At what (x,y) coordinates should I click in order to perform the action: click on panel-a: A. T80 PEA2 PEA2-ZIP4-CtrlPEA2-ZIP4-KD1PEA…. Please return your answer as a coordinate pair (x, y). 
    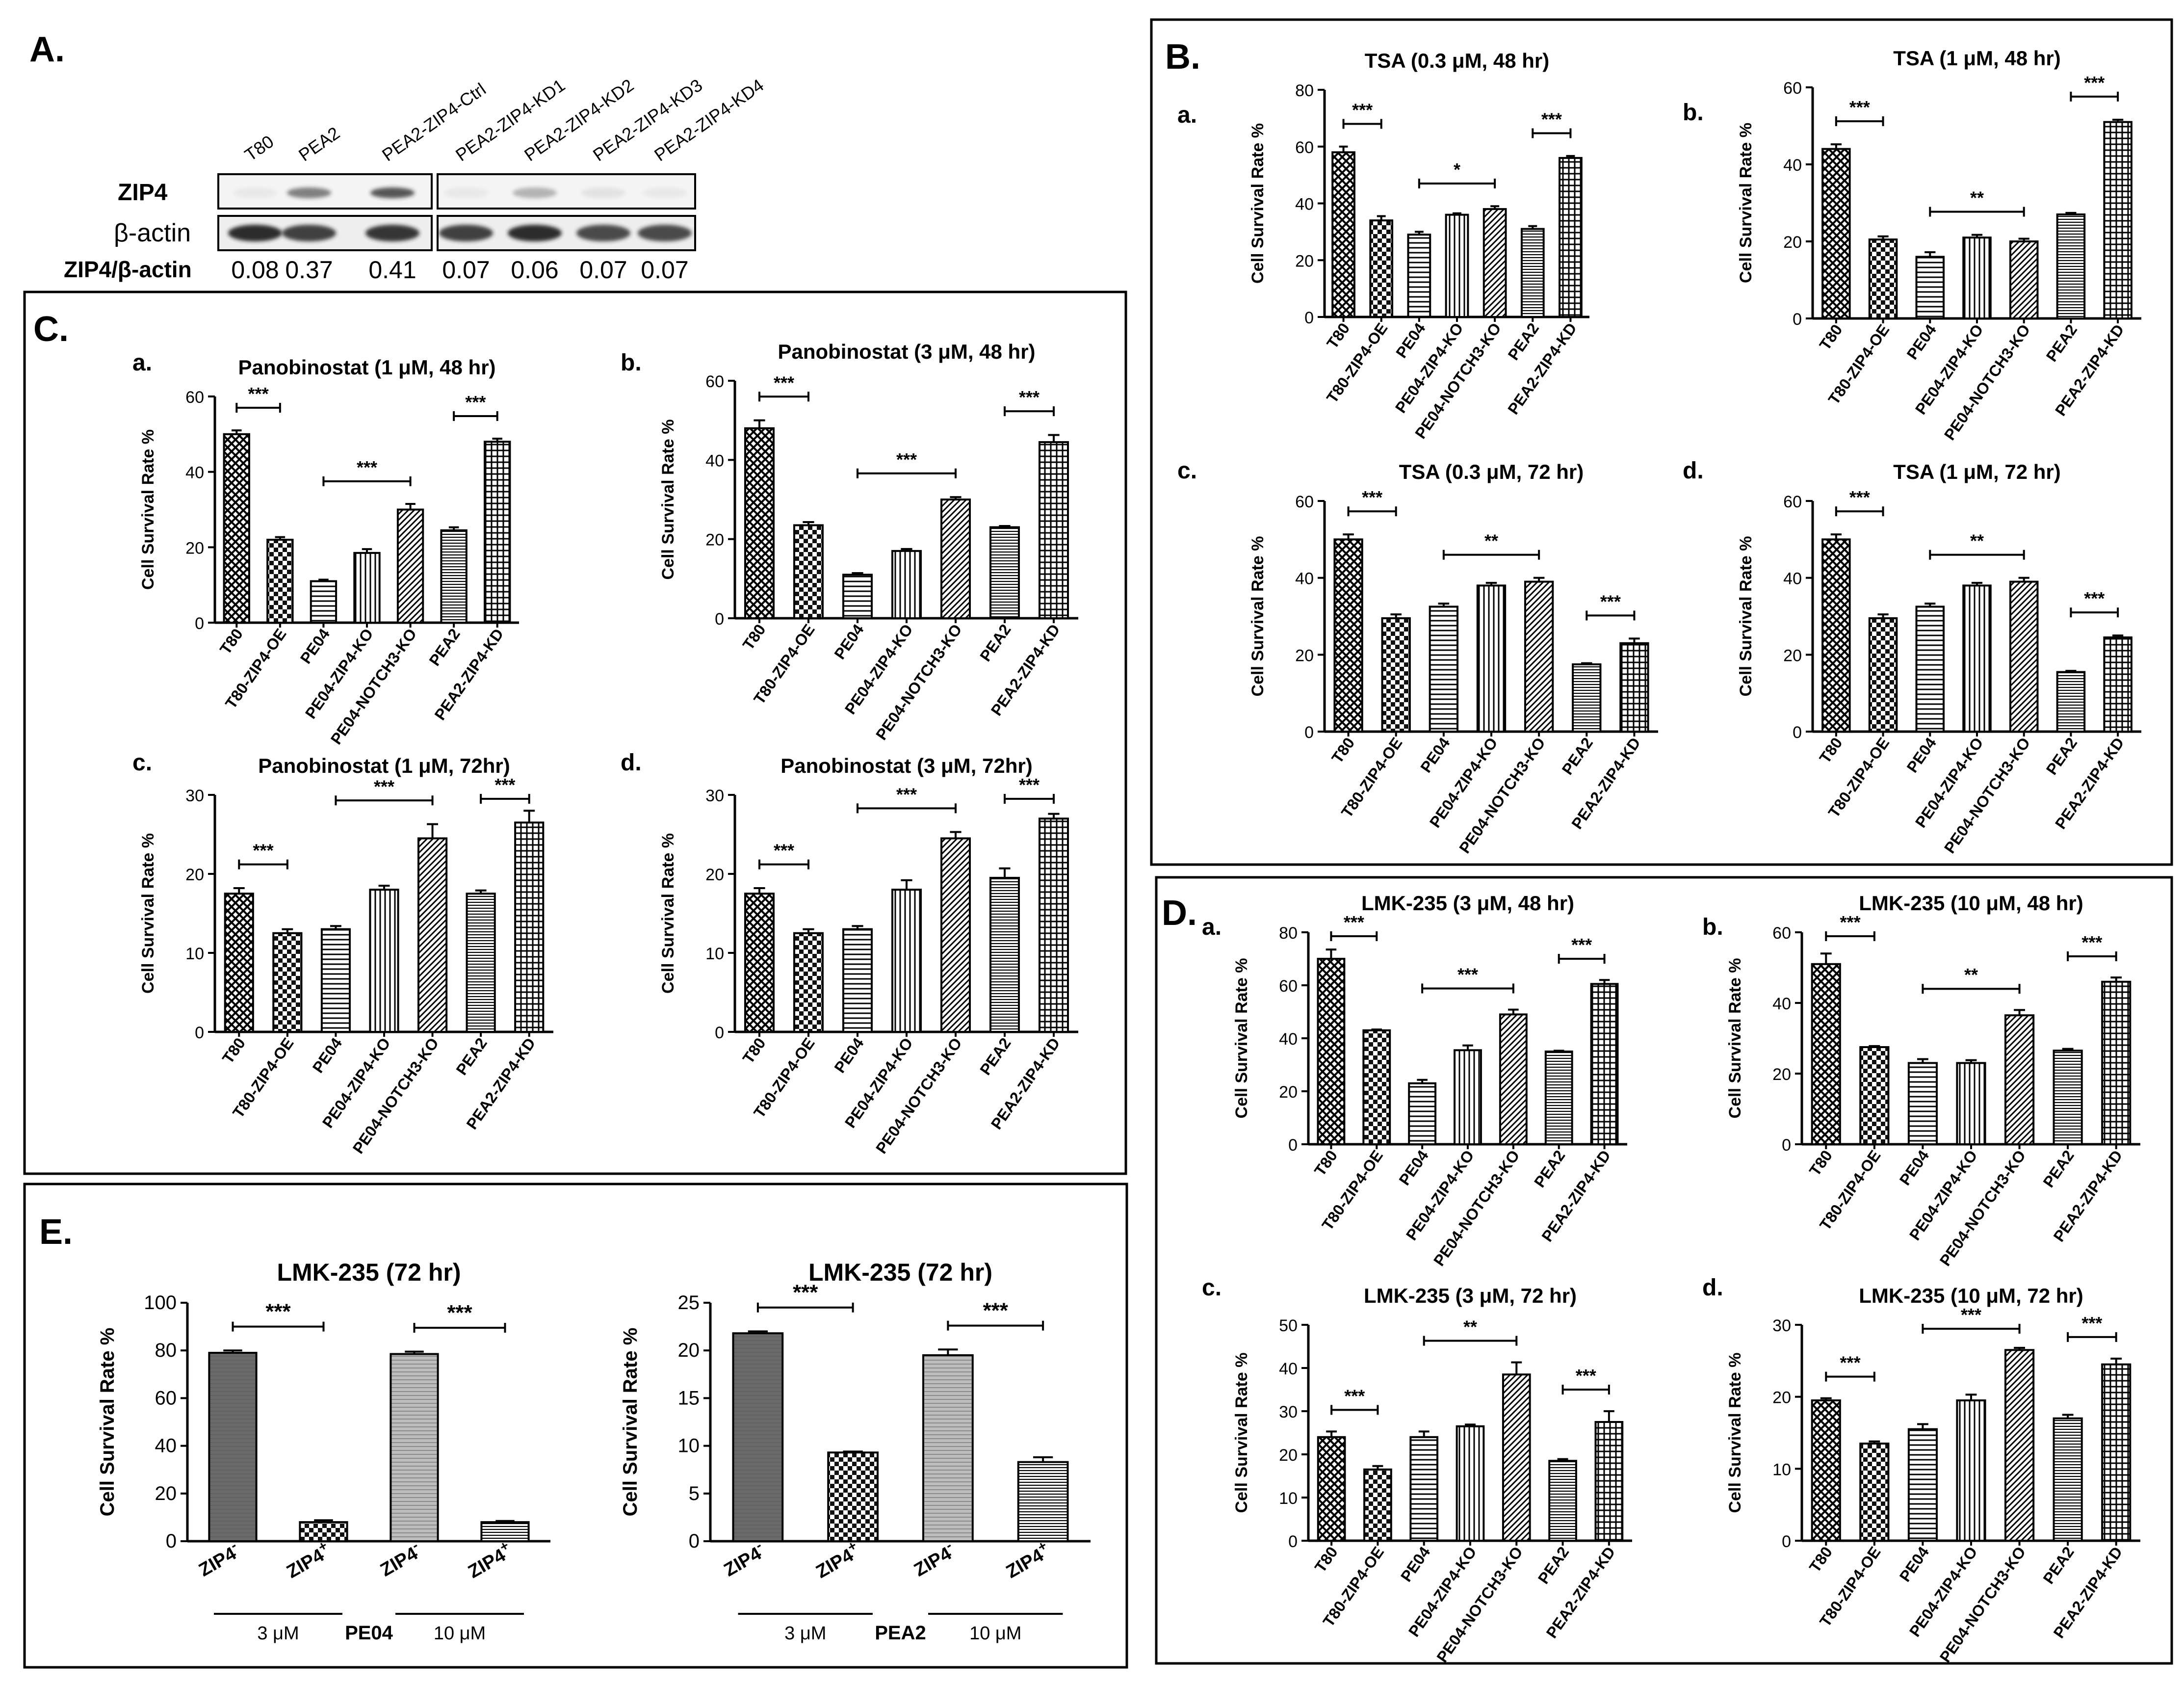
    Looking at the image, I should click on (398, 157).